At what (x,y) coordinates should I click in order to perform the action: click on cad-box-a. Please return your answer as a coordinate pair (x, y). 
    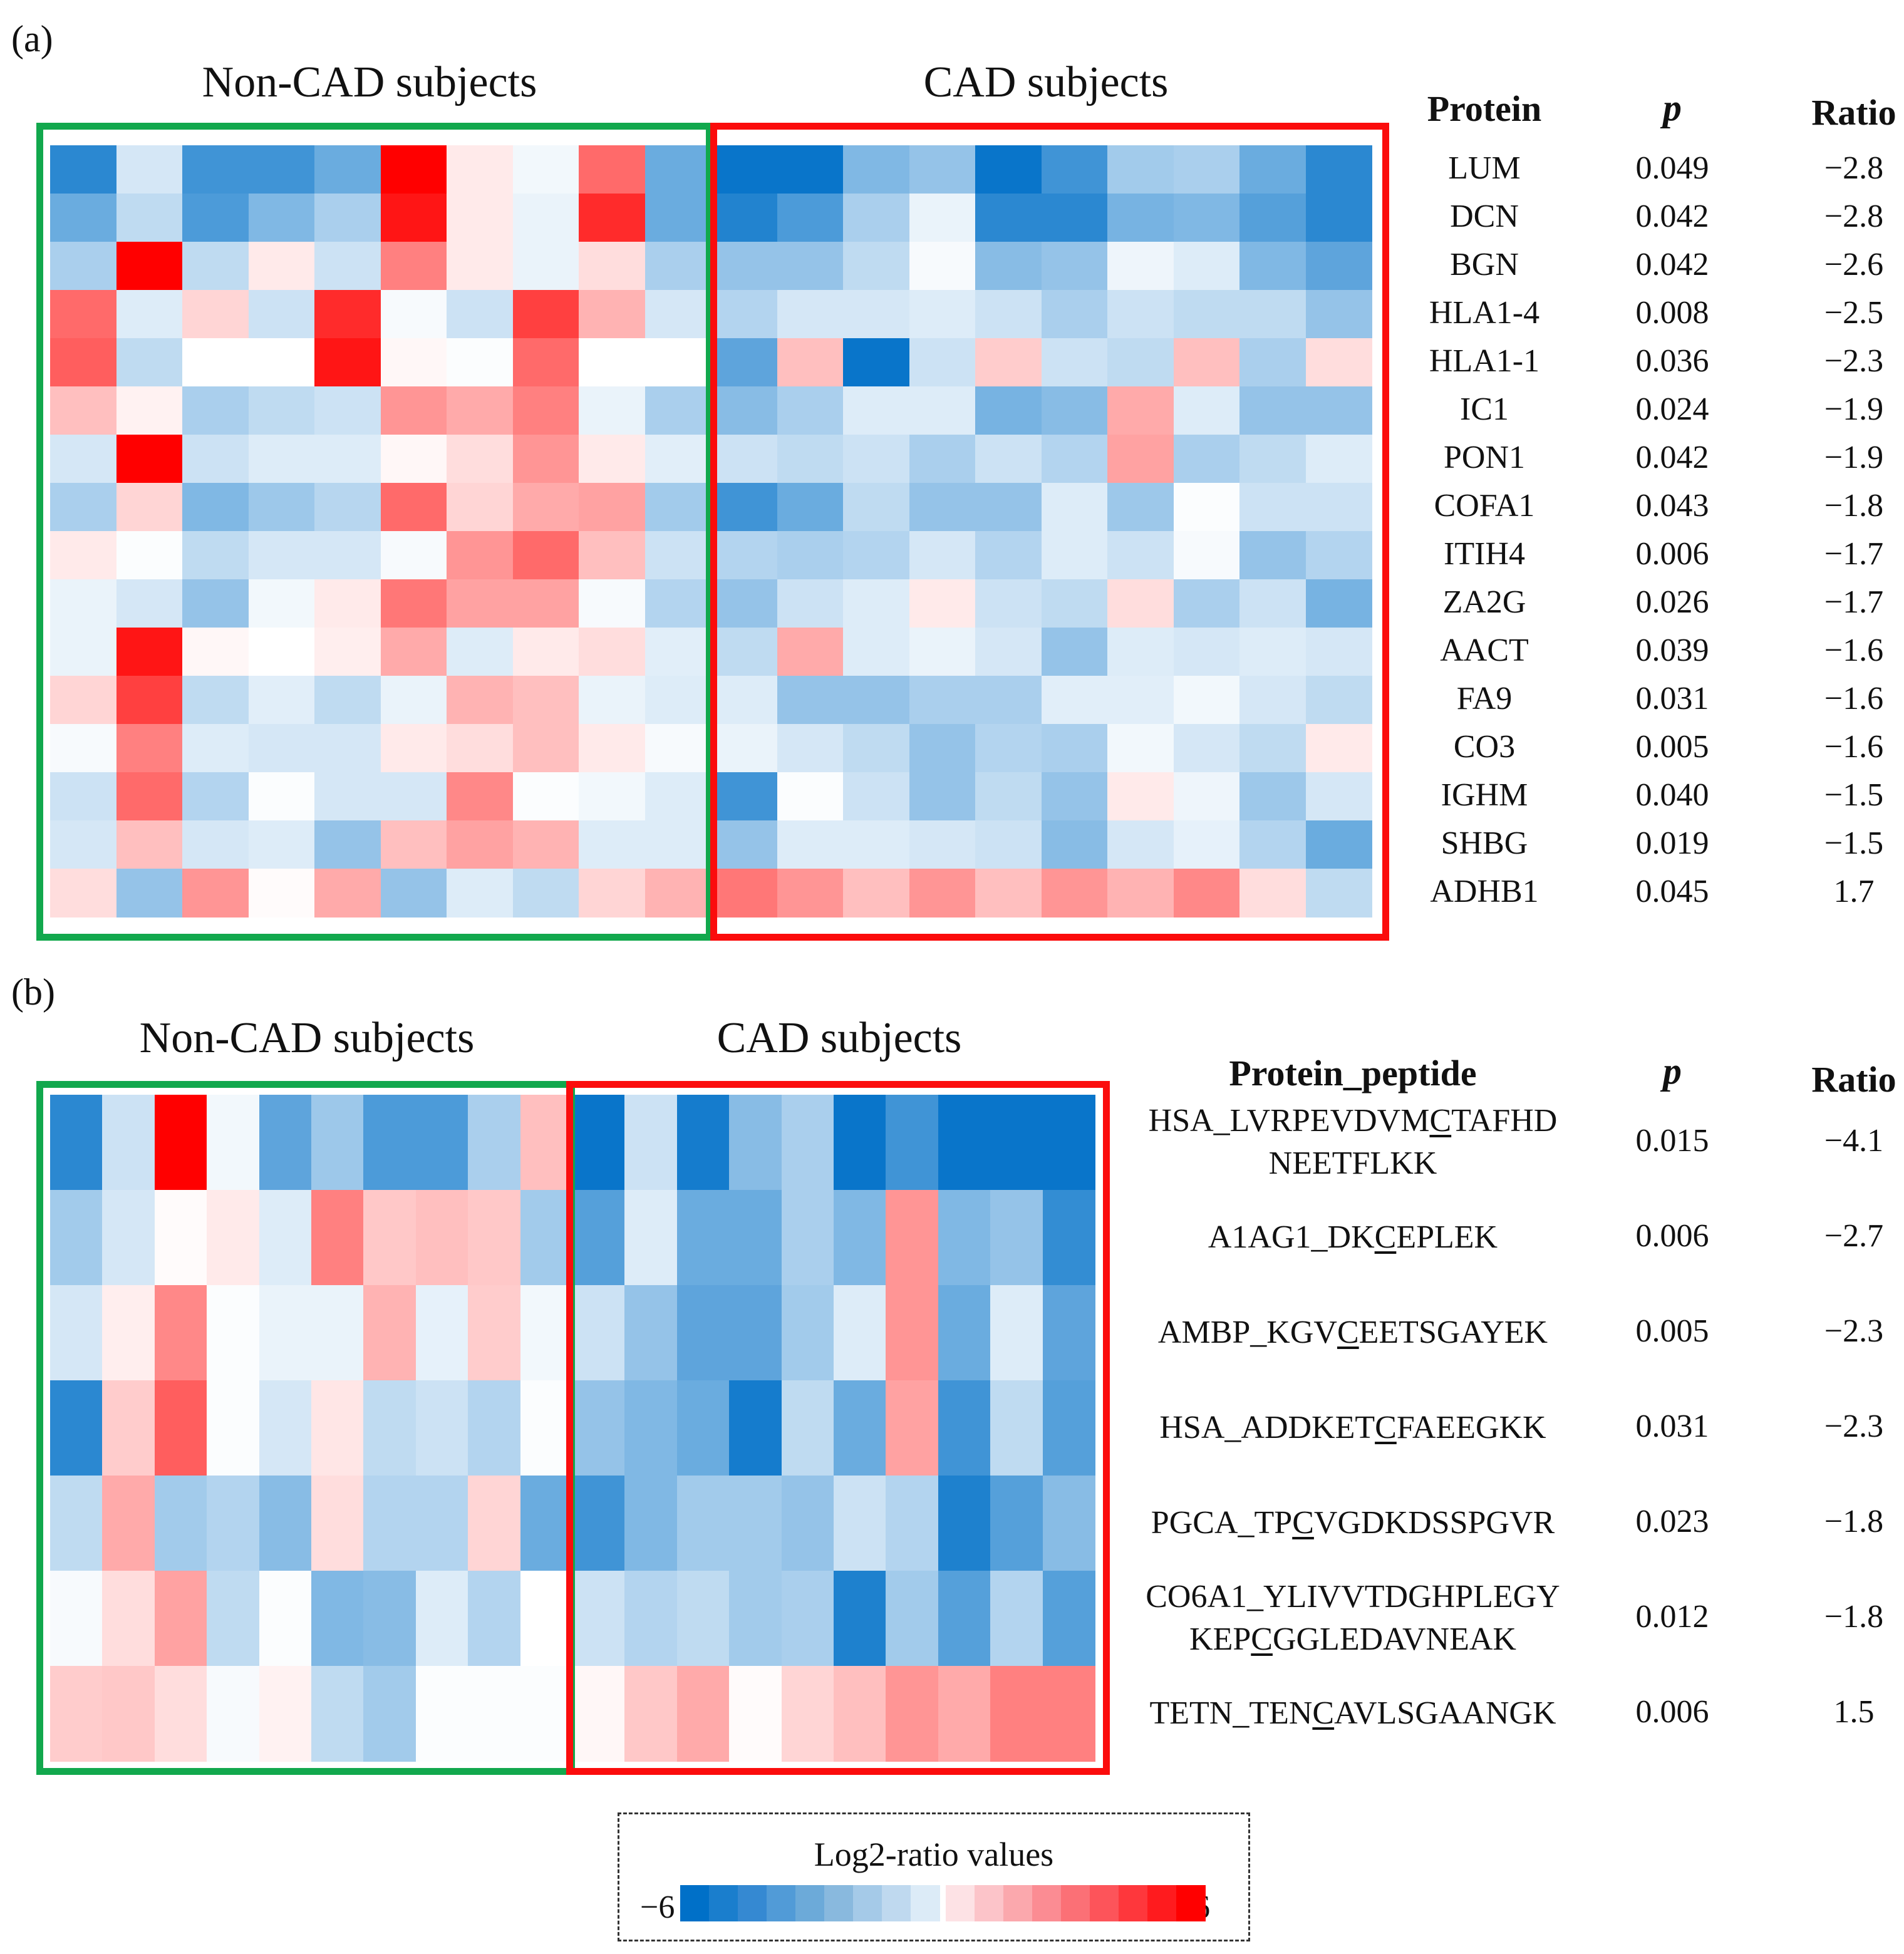
    Looking at the image, I should click on (1049, 532).